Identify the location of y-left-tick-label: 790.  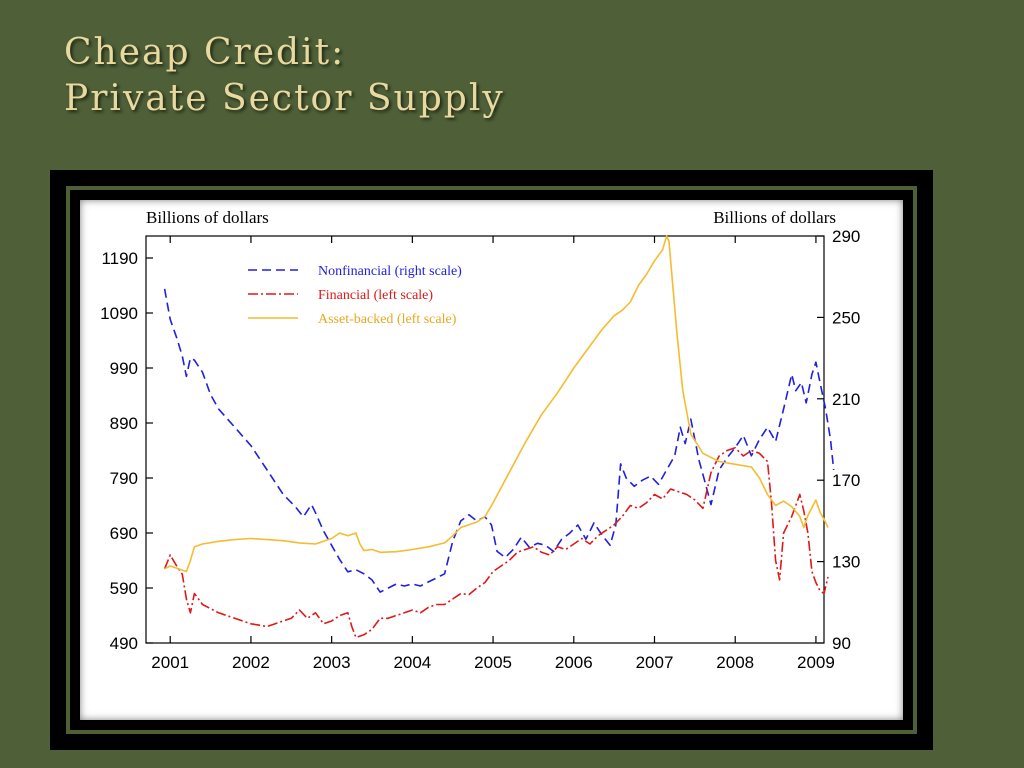
(124, 478).